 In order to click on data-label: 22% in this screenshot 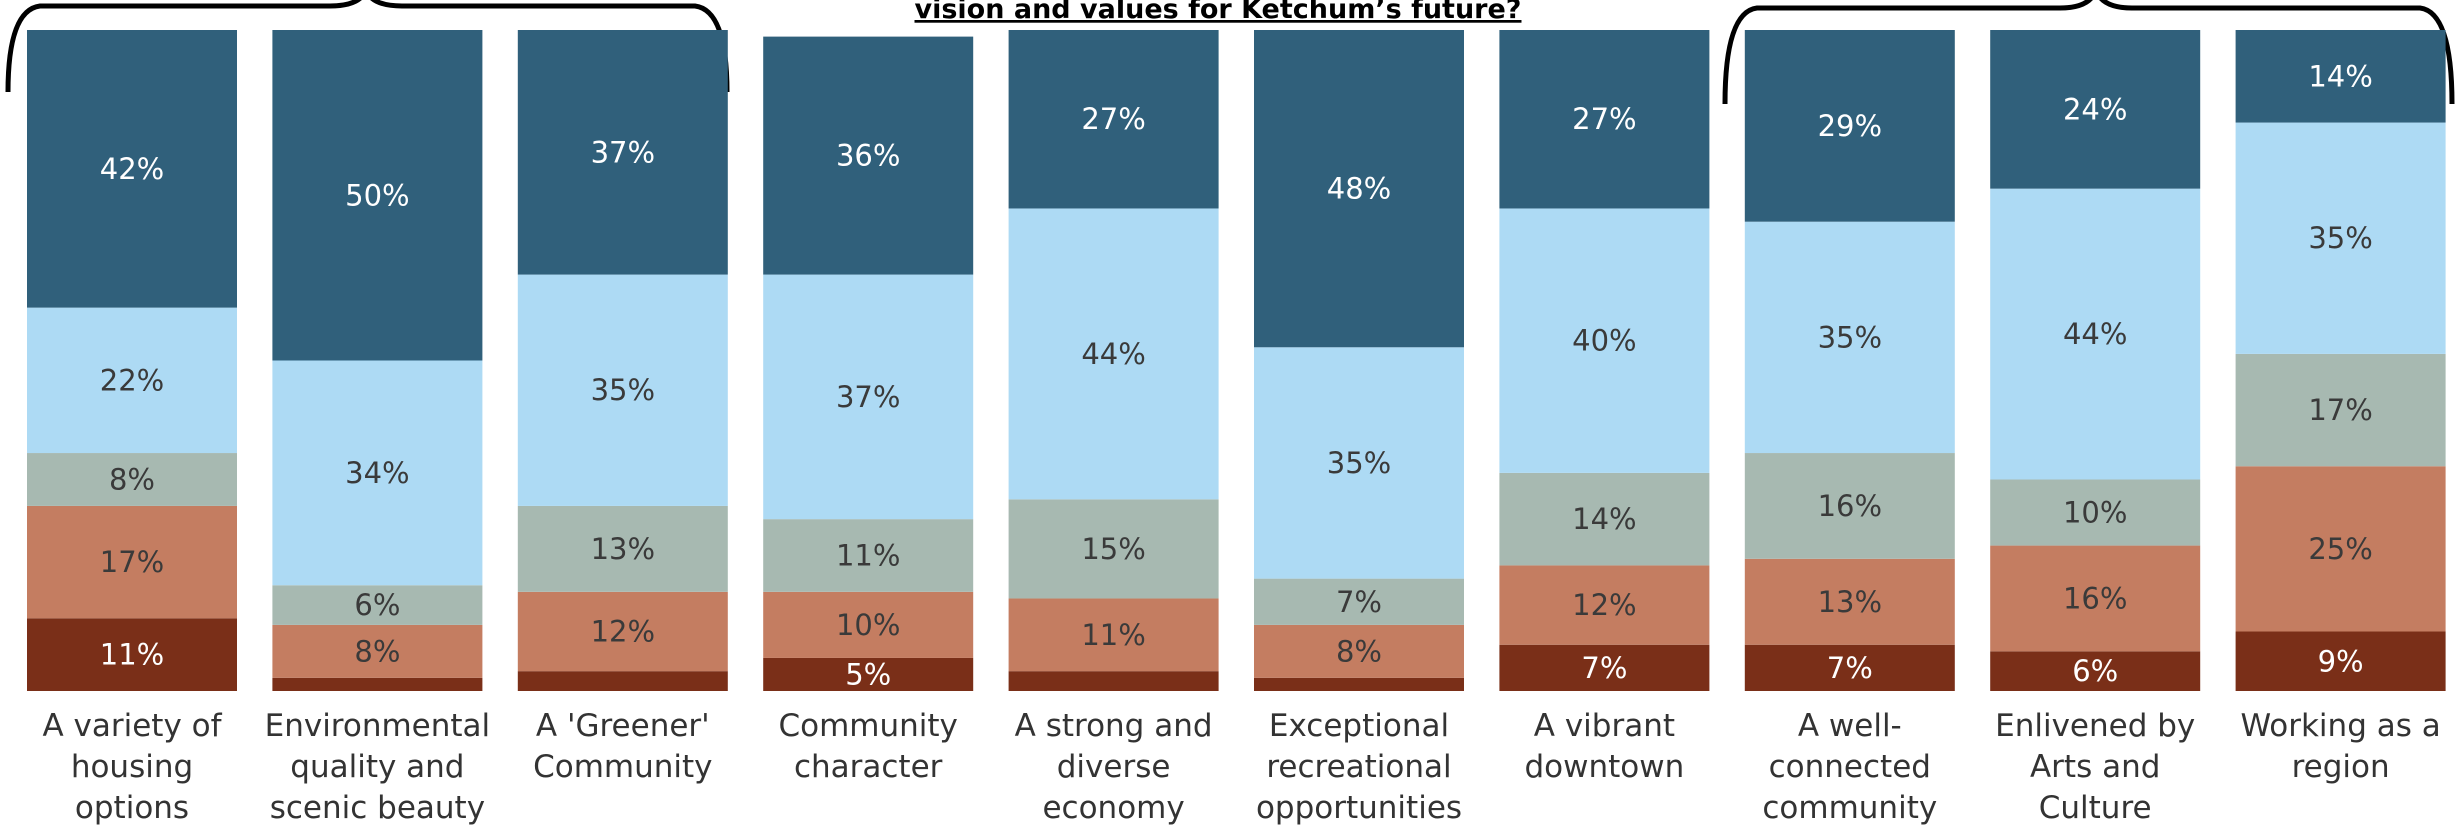, I will do `click(132, 380)`.